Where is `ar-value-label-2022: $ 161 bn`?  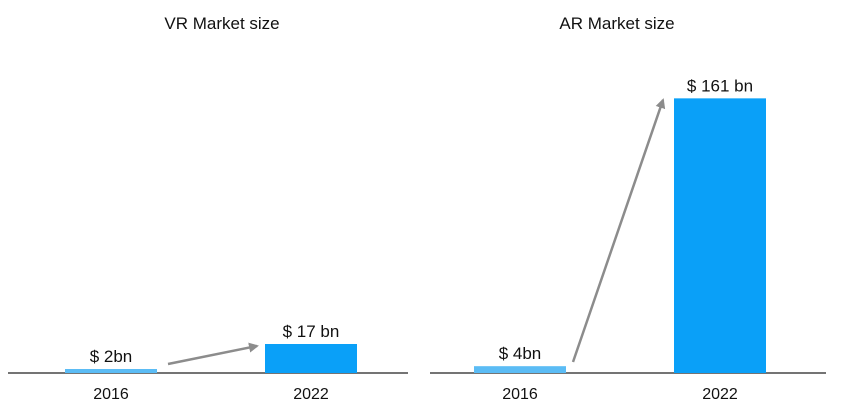
ar-value-label-2022: $ 161 bn is located at coordinates (720, 85).